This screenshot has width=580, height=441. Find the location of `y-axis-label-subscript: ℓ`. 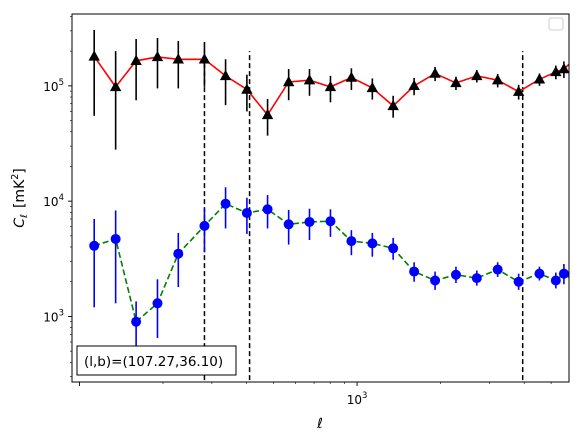

y-axis-label-subscript: ℓ is located at coordinates (24, 216).